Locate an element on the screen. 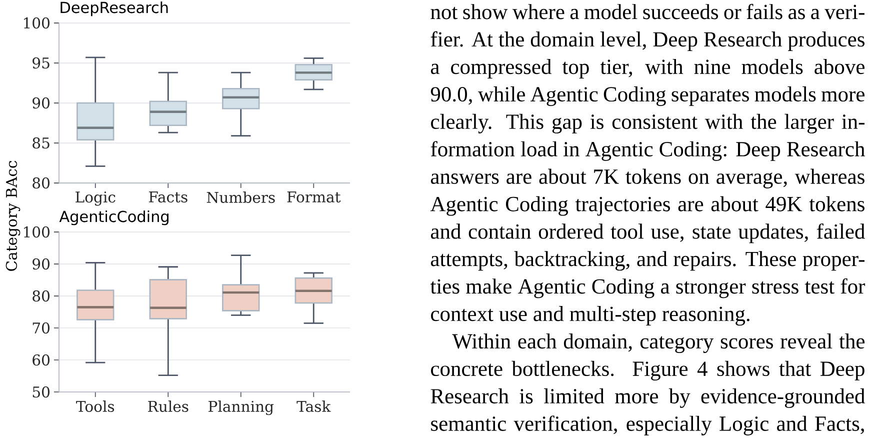 The width and height of the screenshot is (876, 443). text: formation load in Agentic Coding: Deep Research is located at coordinates (647, 151).